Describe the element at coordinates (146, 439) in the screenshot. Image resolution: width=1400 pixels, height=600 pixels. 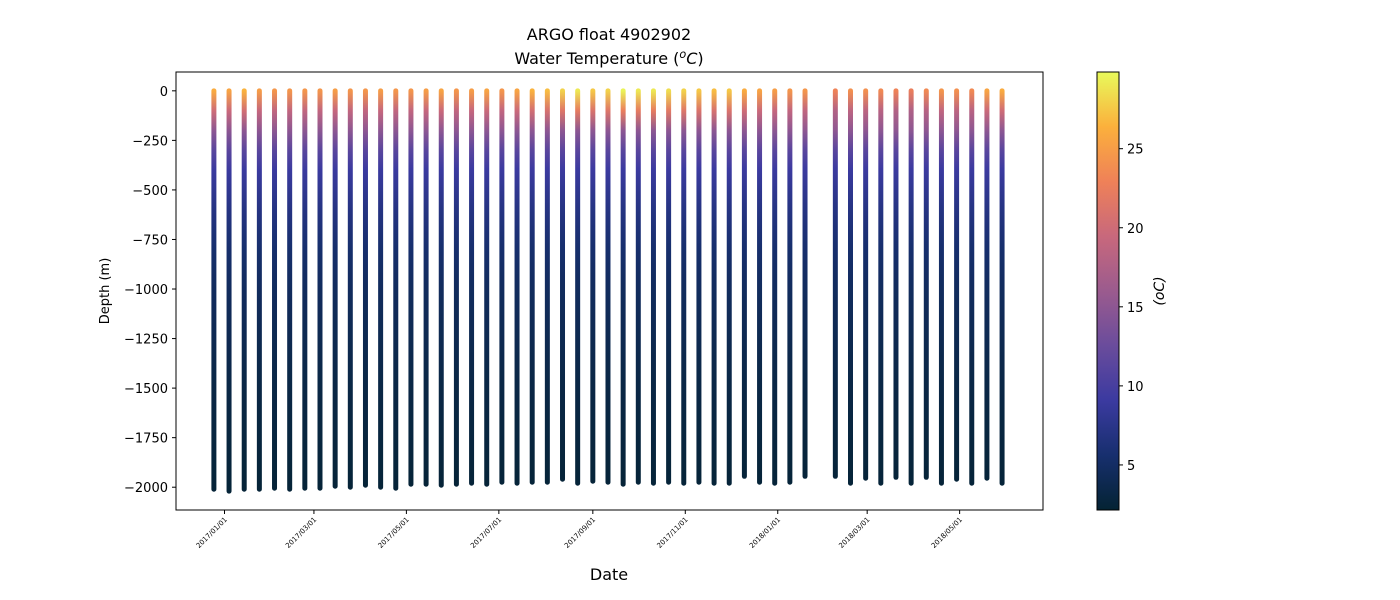
I see `y-tick-label: −1750` at that location.